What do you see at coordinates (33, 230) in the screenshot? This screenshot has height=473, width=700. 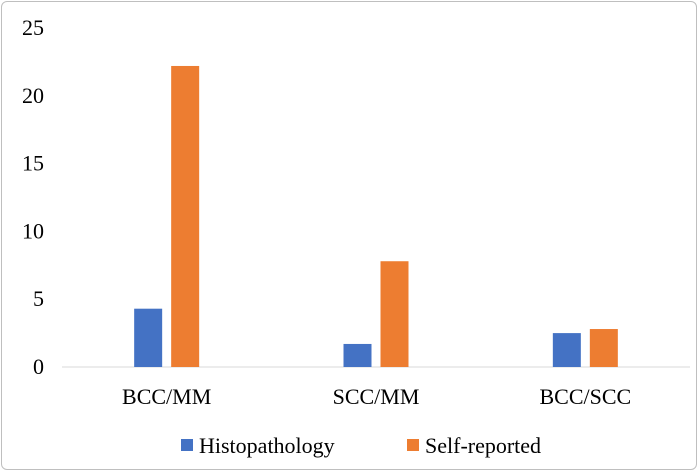 I see `y-tick-label: 10` at bounding box center [33, 230].